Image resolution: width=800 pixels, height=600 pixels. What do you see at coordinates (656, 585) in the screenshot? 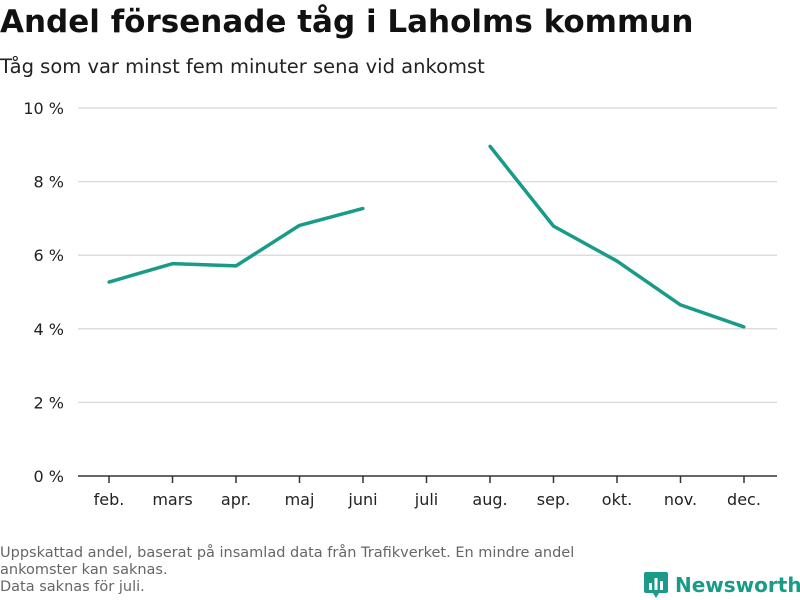
I see `newsworthy-logo-icon` at bounding box center [656, 585].